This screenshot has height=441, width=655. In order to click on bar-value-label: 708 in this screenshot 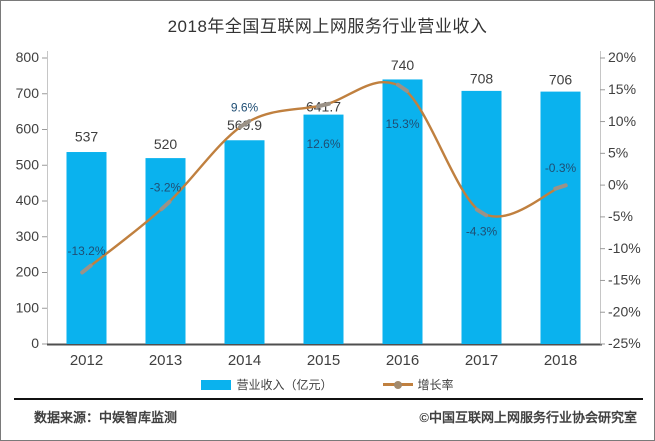, I will do `click(482, 79)`.